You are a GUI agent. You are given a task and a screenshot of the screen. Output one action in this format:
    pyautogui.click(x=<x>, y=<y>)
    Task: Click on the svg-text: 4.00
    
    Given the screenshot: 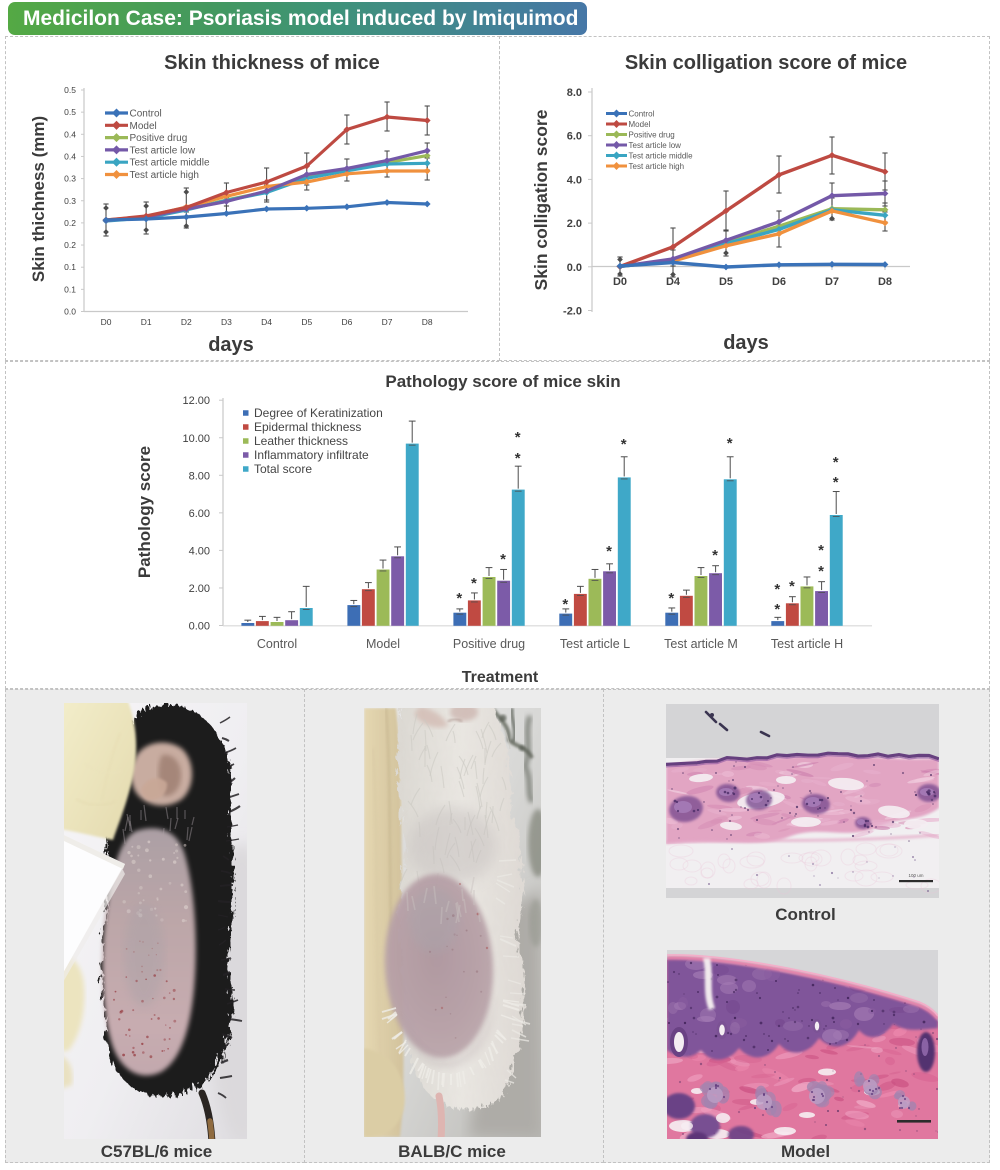 What is the action you would take?
    pyautogui.click(x=199, y=551)
    